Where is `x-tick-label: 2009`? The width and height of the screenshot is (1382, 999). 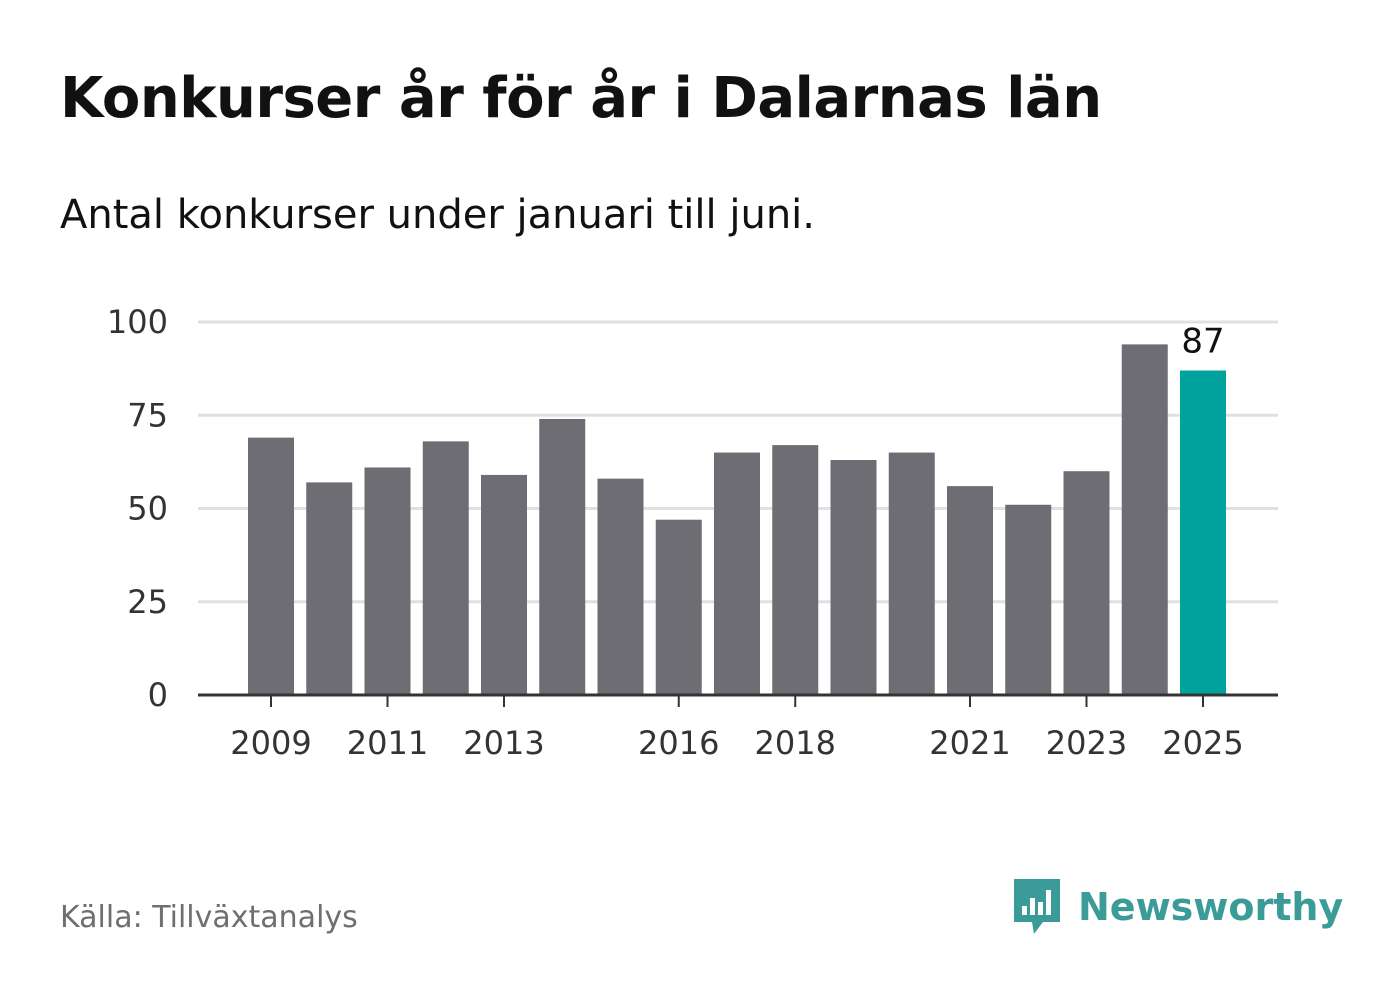 x-tick-label: 2009 is located at coordinates (270, 743).